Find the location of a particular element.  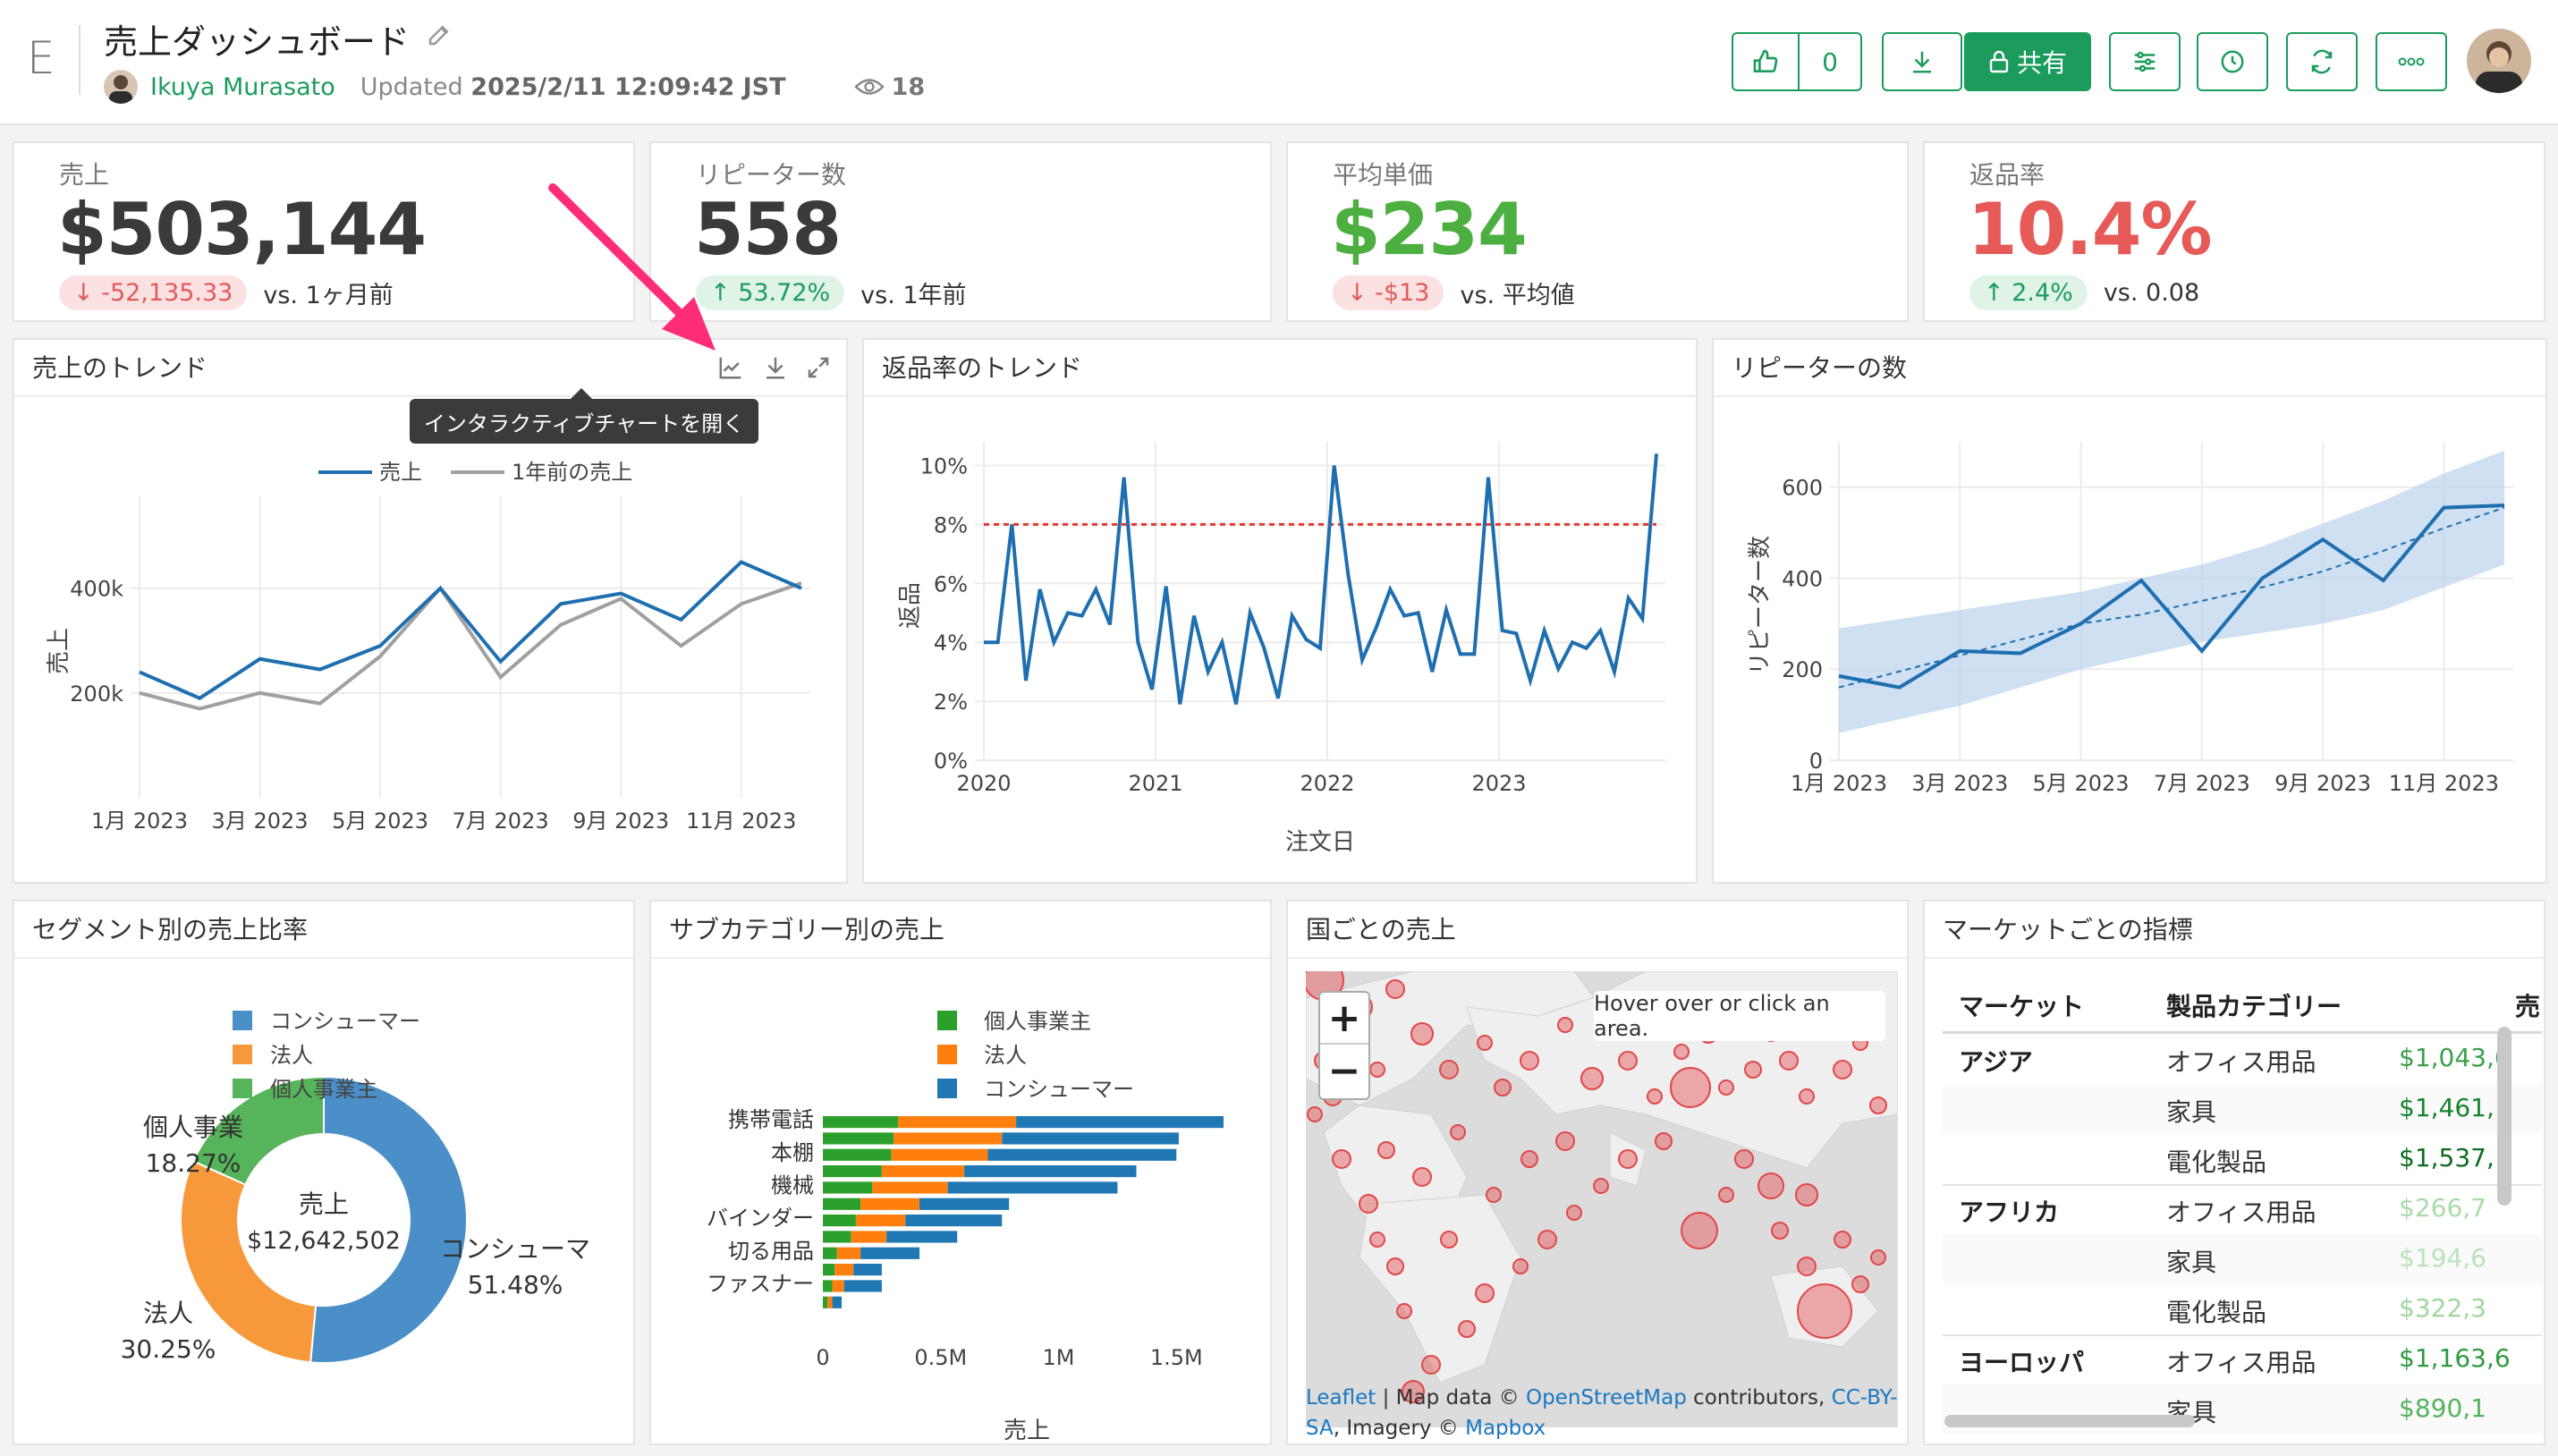

edit-icon is located at coordinates (440, 36).